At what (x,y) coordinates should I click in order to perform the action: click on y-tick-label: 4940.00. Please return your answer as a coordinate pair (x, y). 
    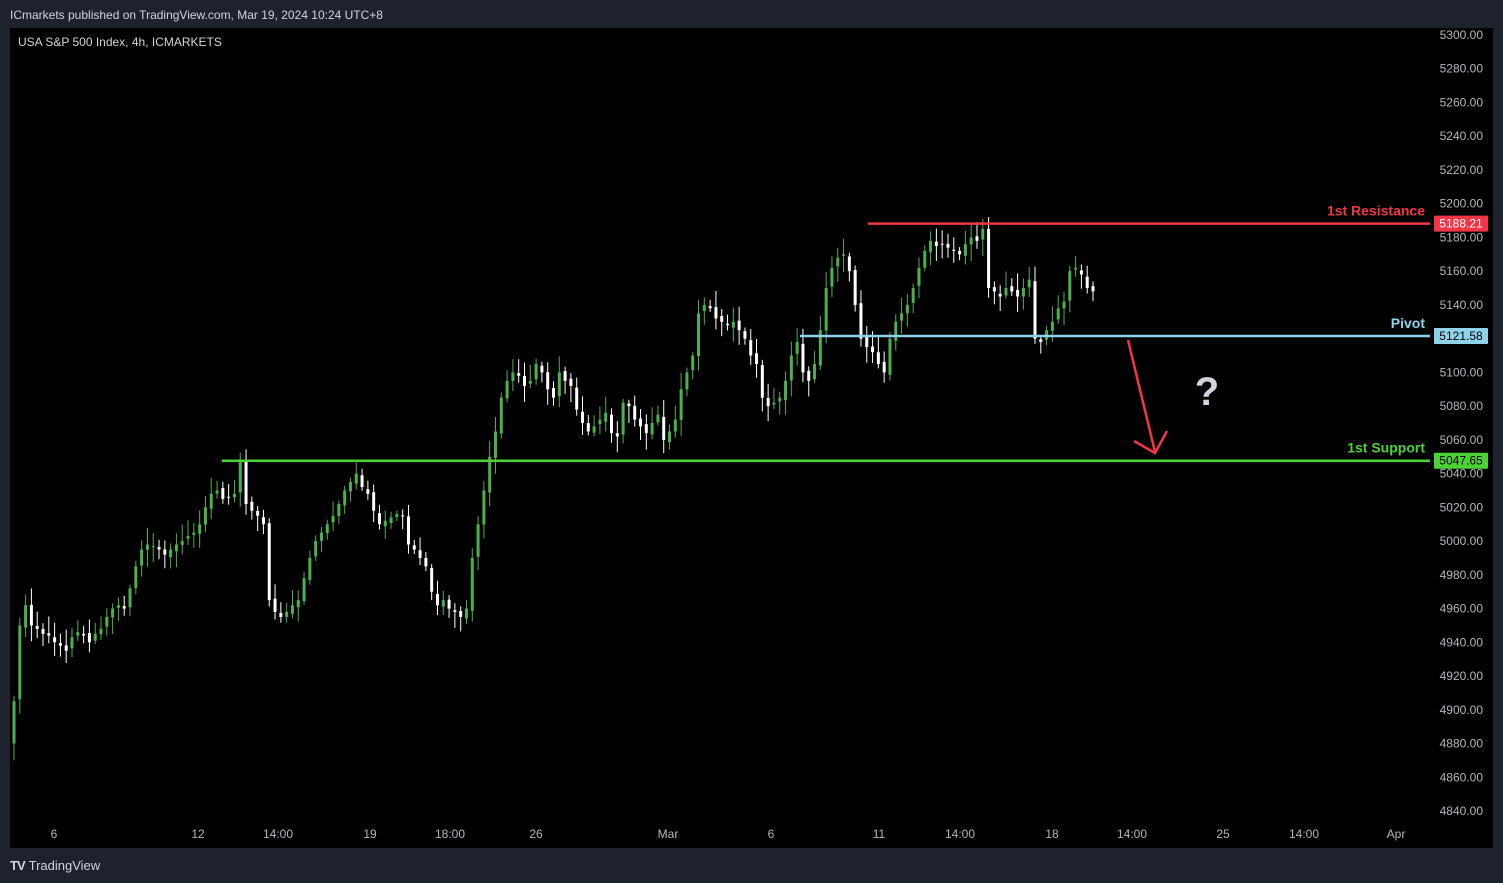
    Looking at the image, I should click on (1462, 642).